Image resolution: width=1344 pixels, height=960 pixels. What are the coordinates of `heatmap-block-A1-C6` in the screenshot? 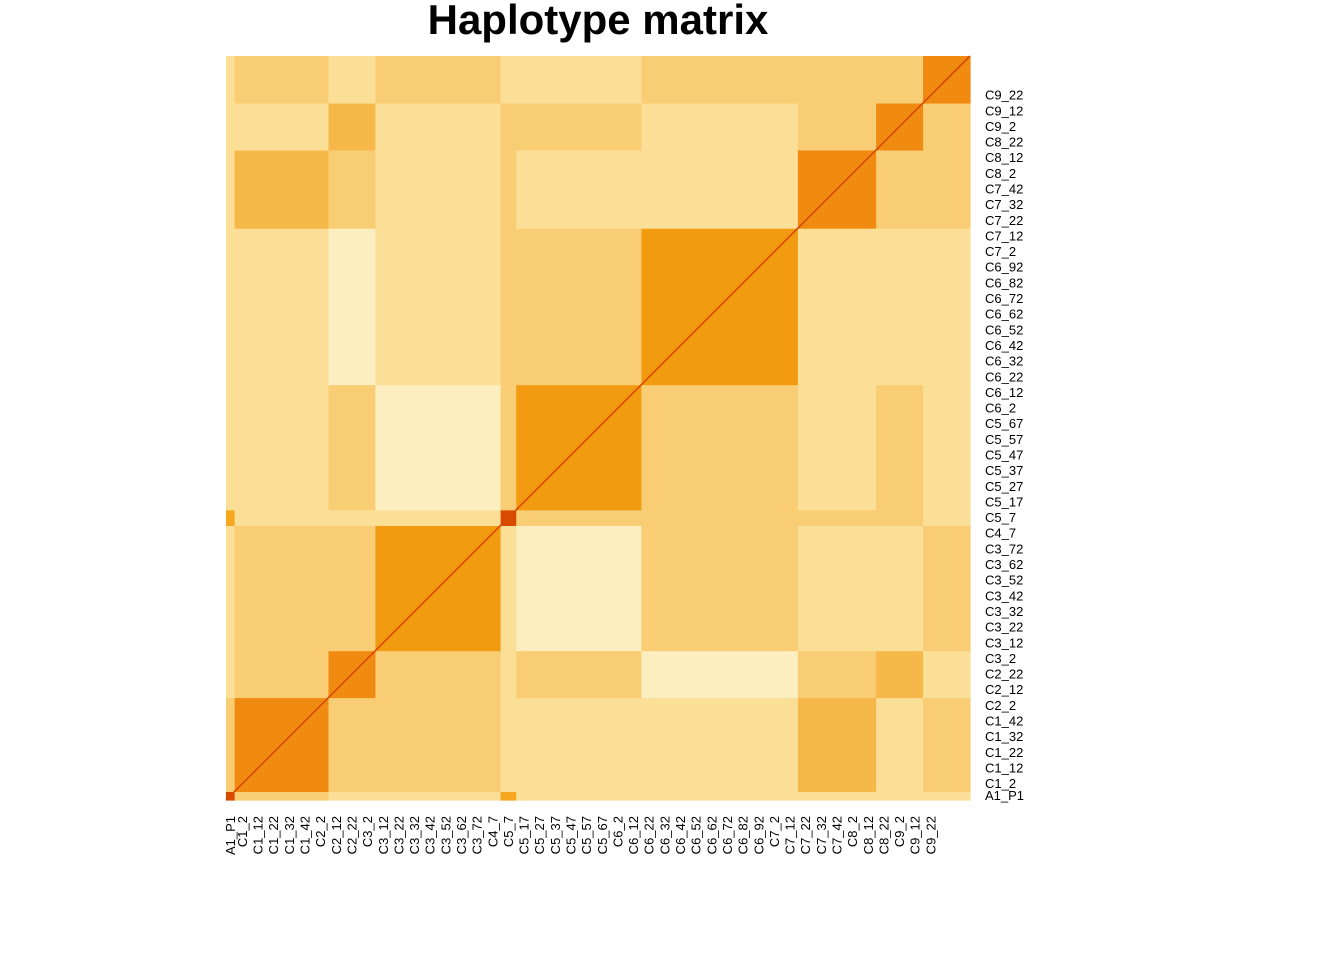 It's located at (231, 307).